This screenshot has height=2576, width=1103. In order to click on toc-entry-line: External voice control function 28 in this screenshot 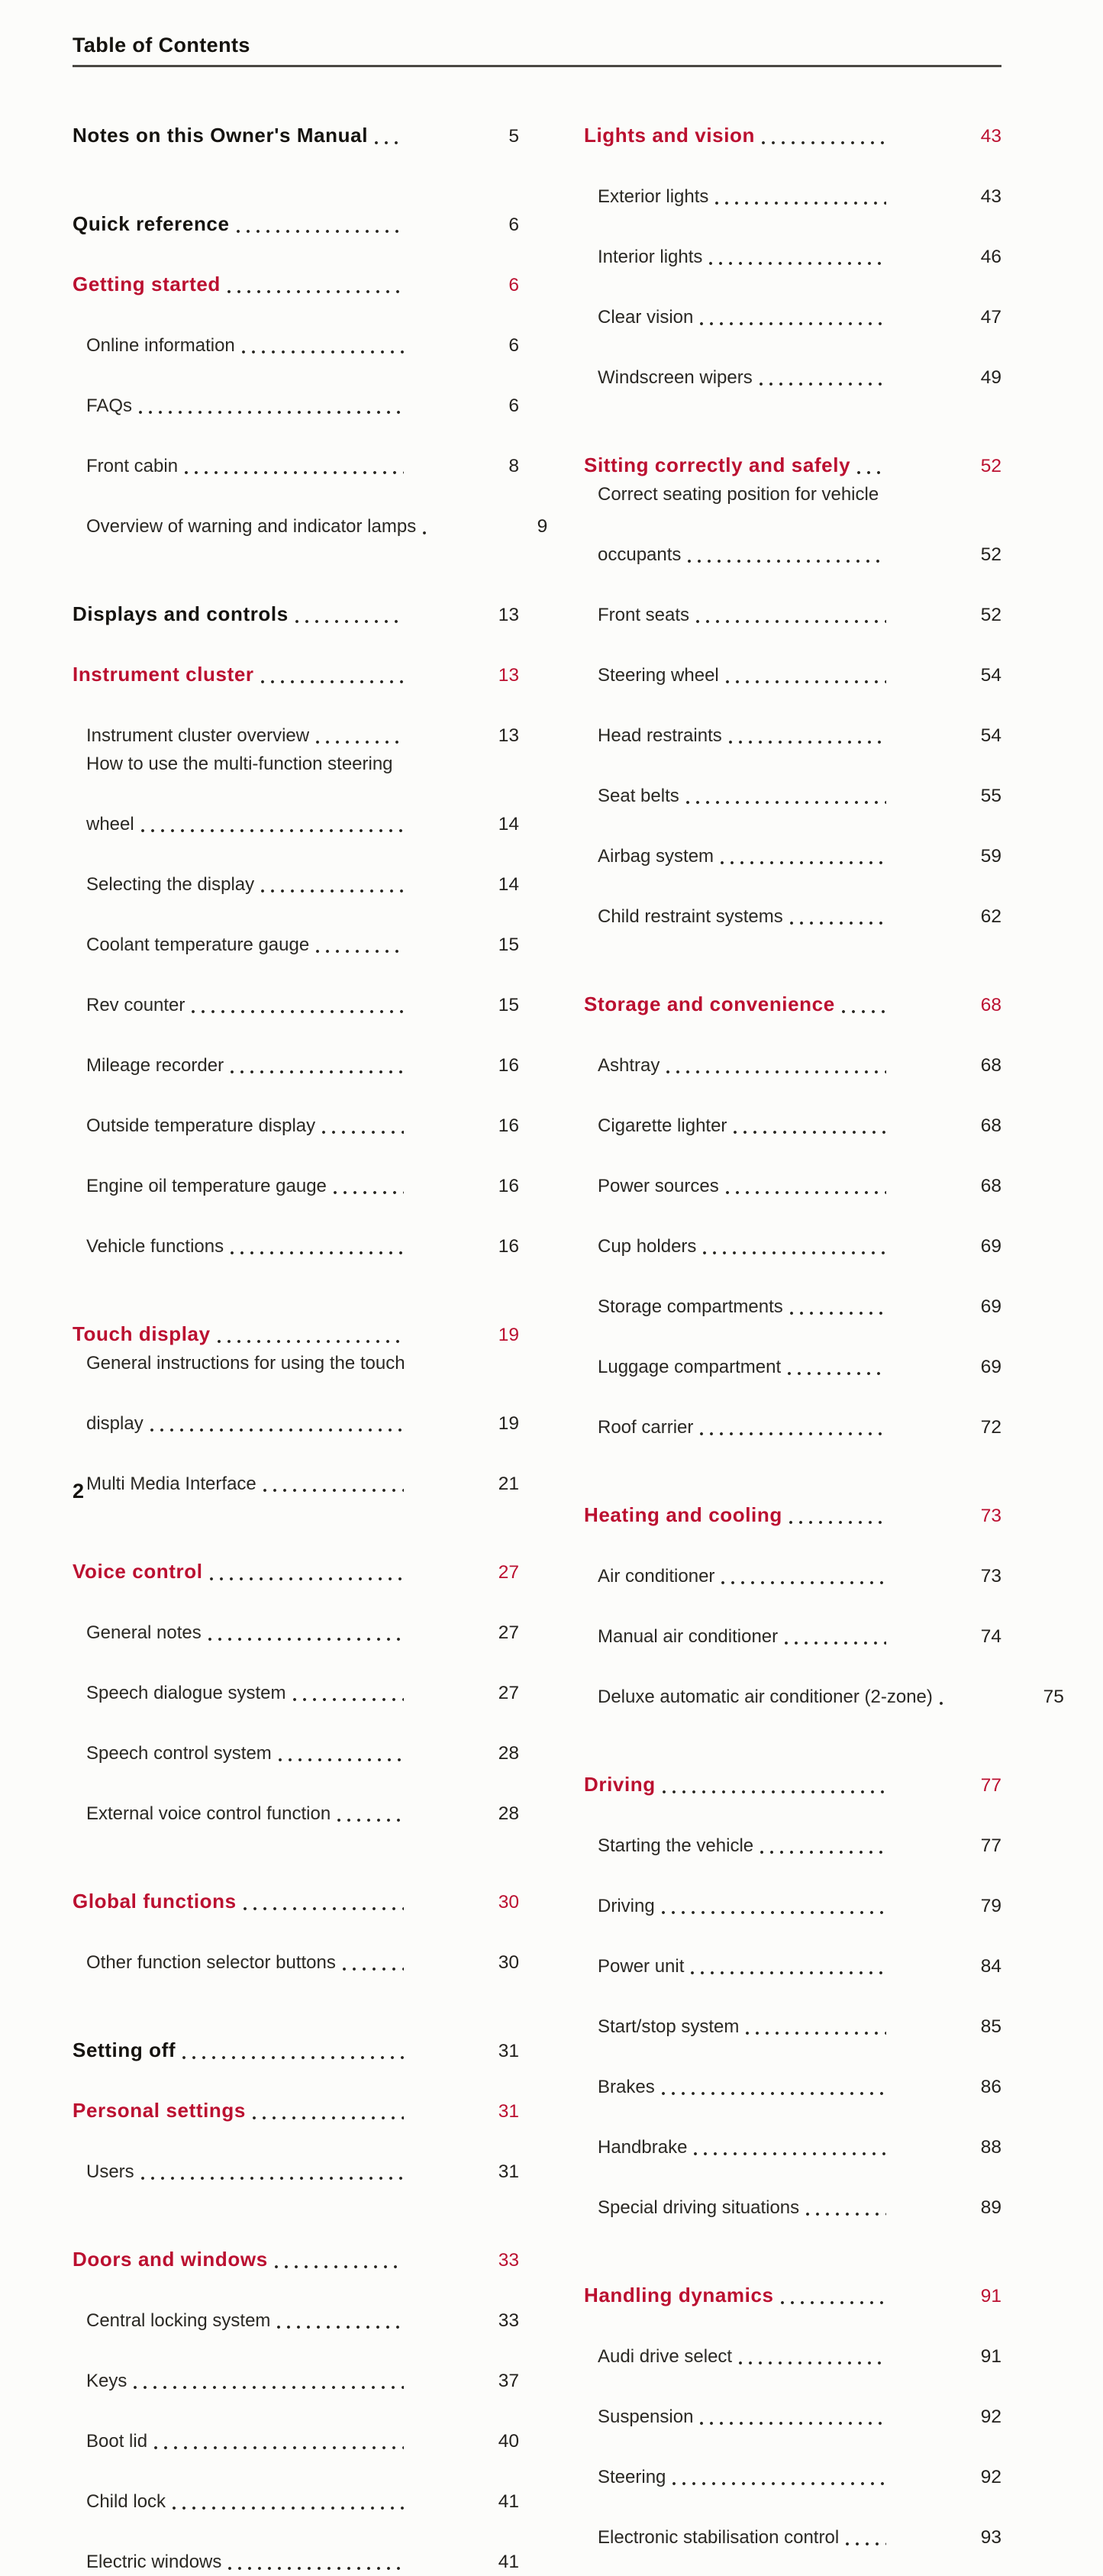, I will do `click(296, 1797)`.